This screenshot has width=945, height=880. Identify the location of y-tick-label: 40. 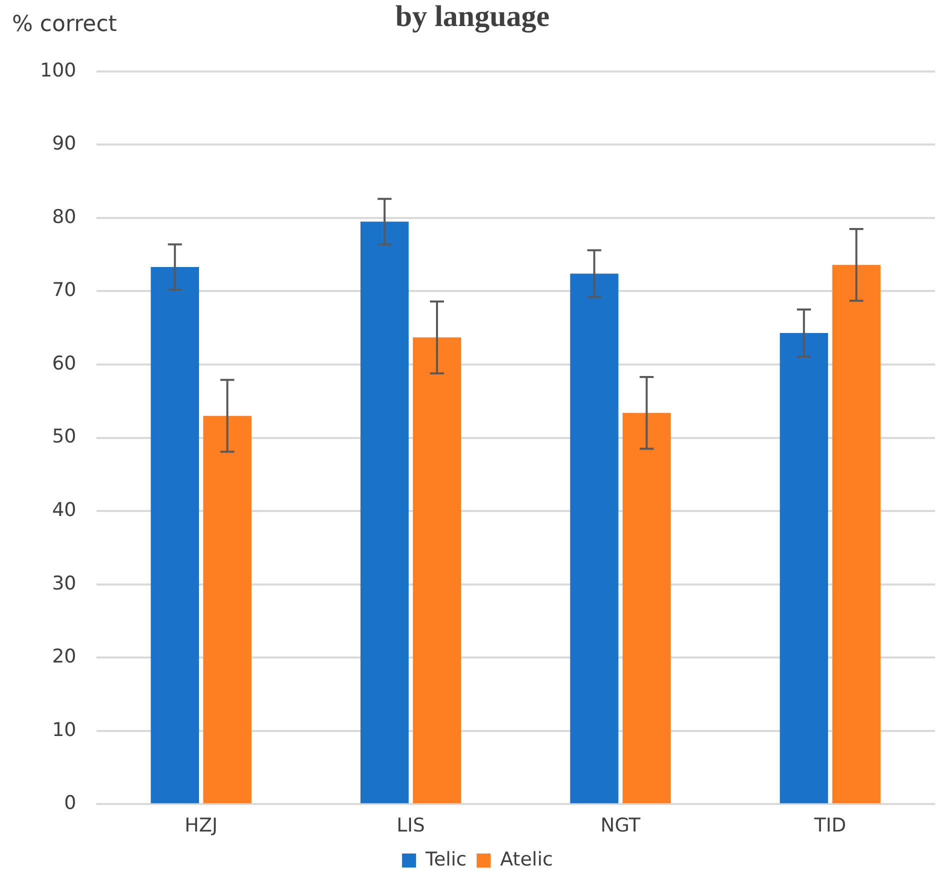
(64, 510).